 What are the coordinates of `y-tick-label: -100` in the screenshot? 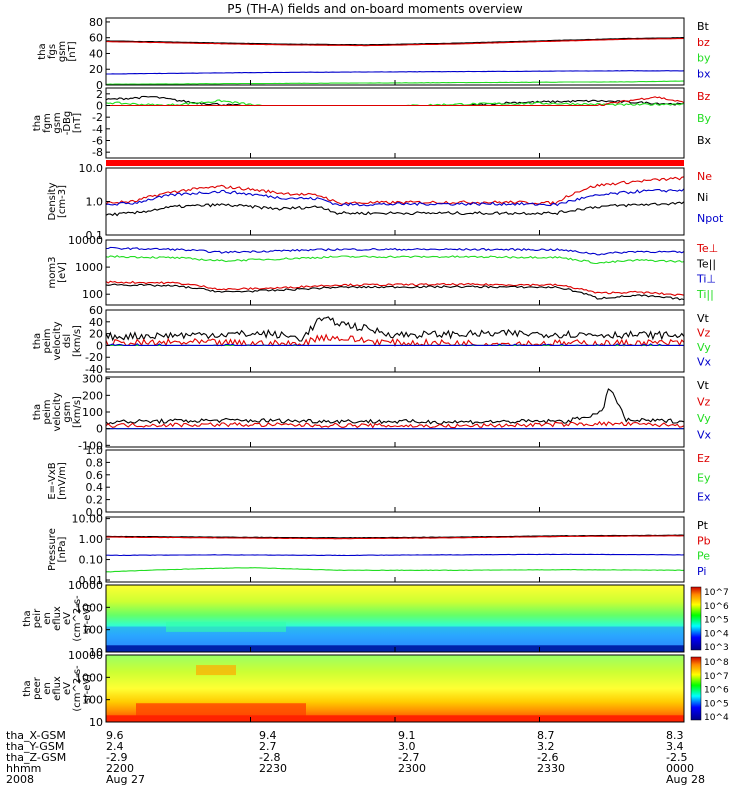 It's located at (90, 445).